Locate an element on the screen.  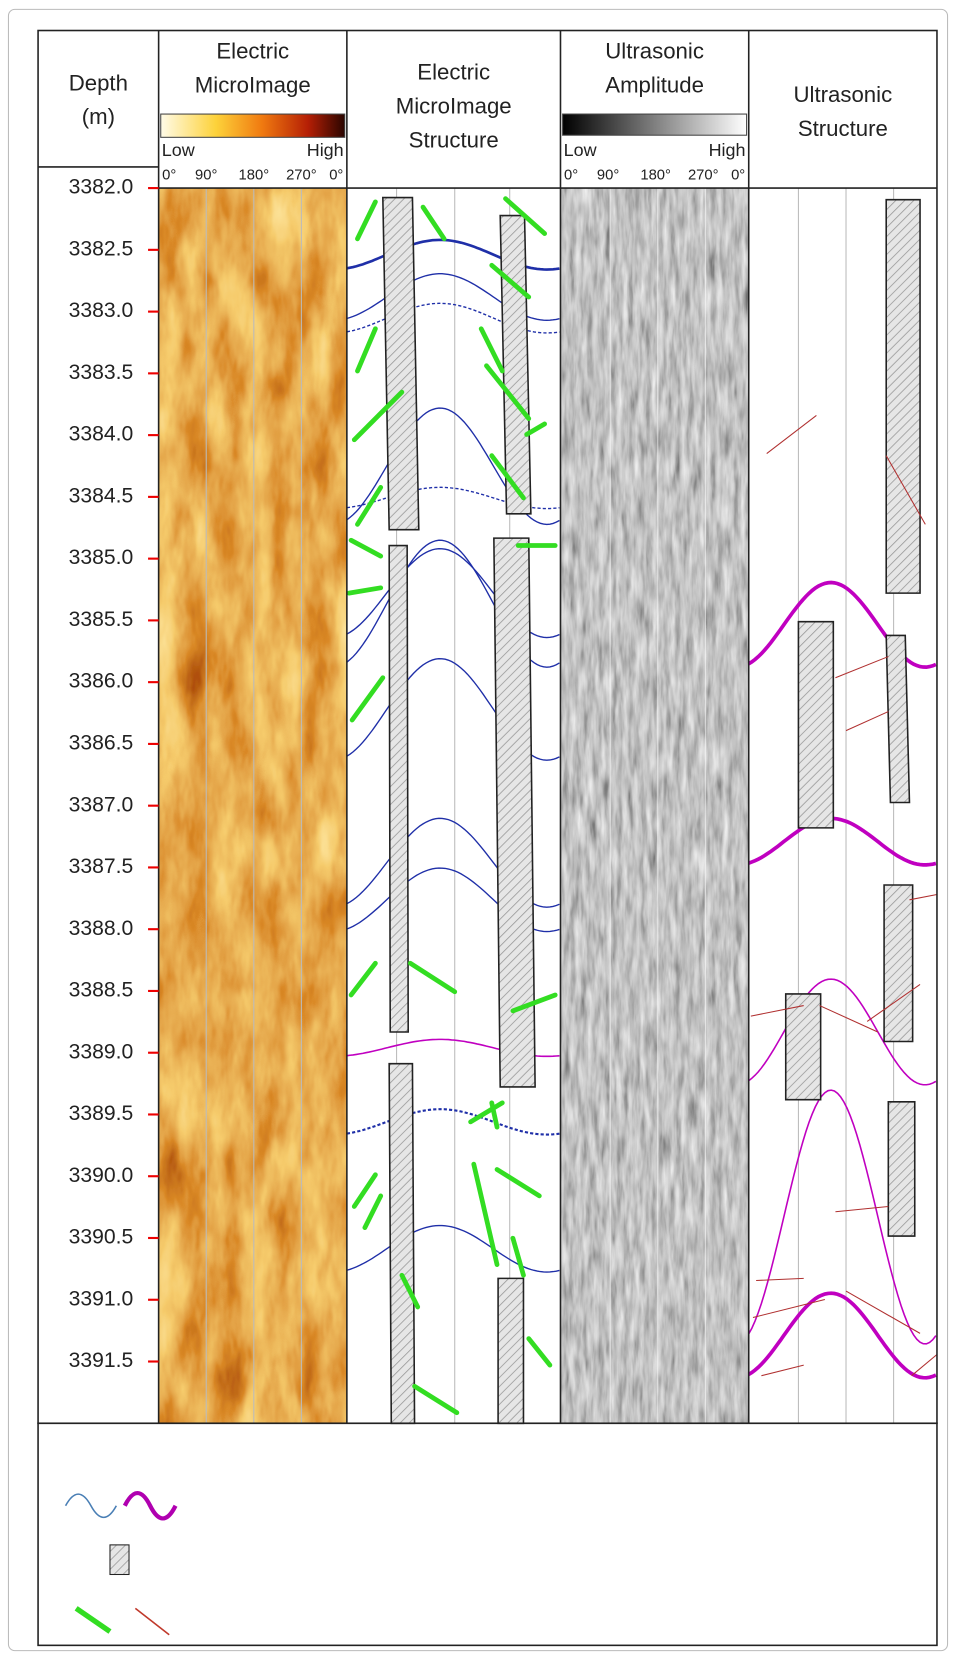
depth-label: 3391.0 is located at coordinates (101, 1298).